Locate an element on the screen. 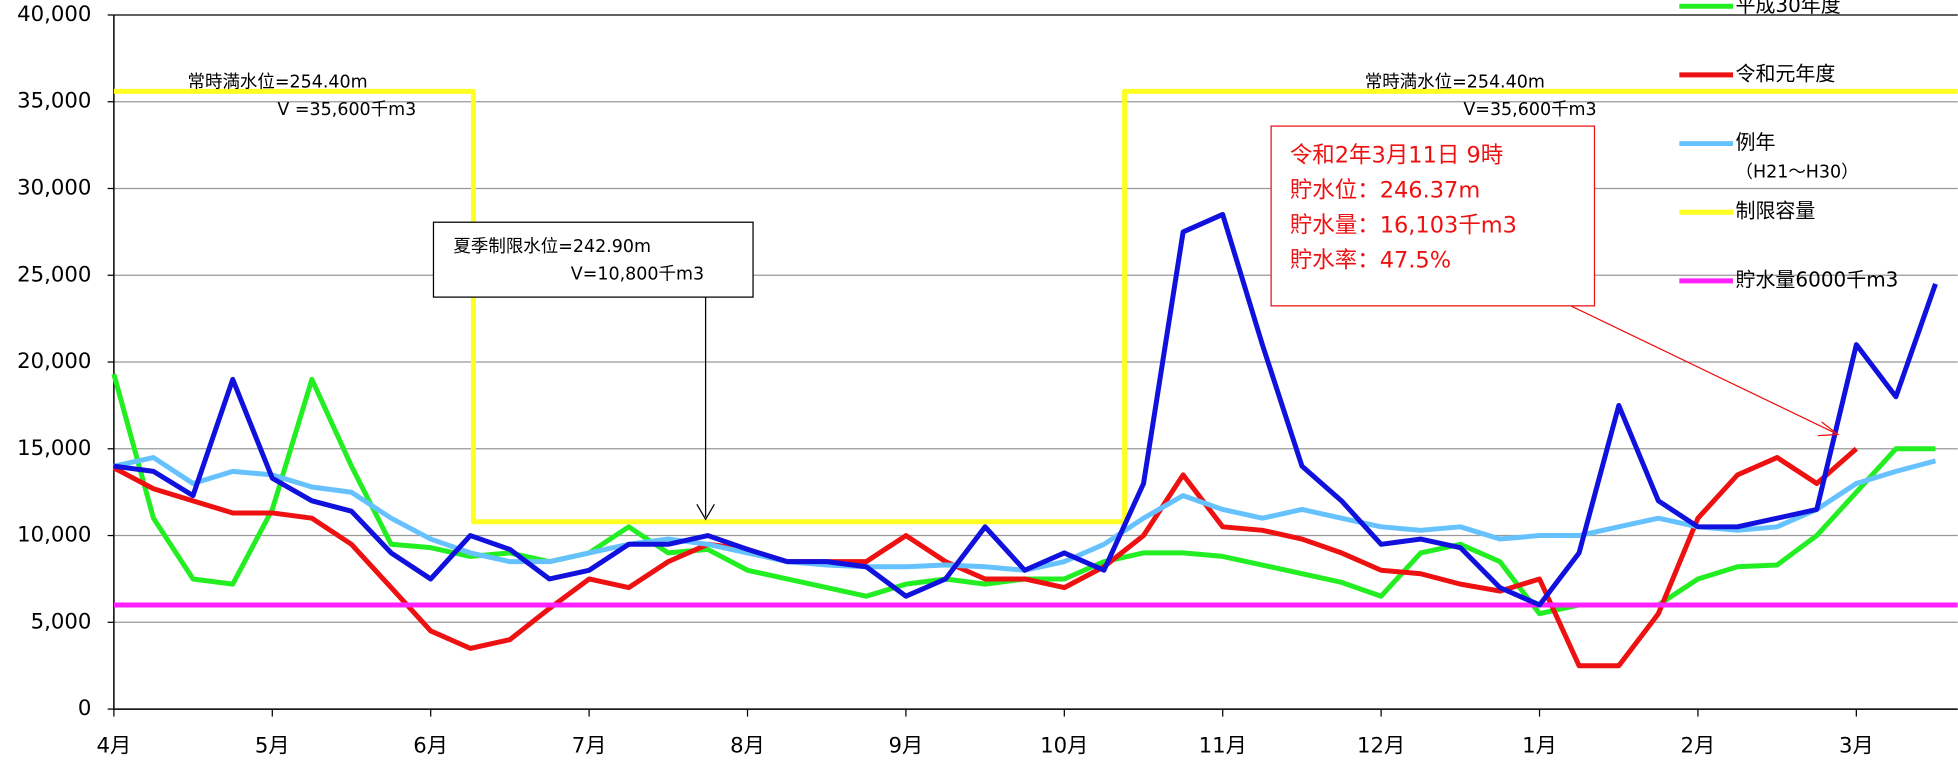 This screenshot has width=1958, height=764. y-tick-label: 35,000 is located at coordinates (54, 101).